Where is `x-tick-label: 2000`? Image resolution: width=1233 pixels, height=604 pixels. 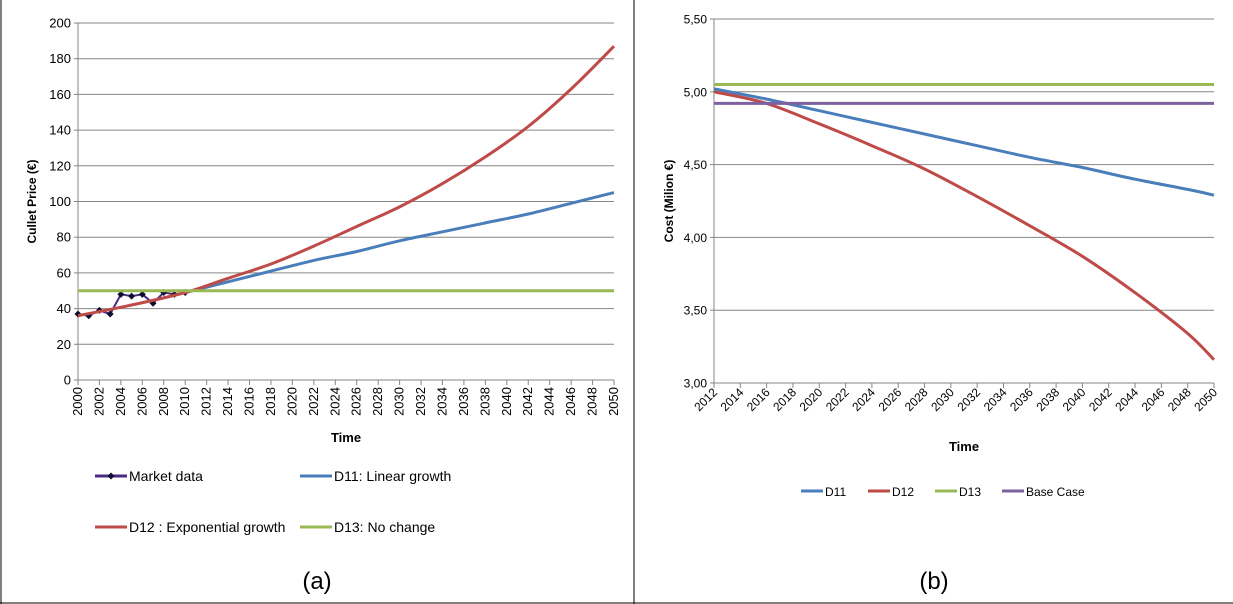
x-tick-label: 2000 is located at coordinates (77, 401).